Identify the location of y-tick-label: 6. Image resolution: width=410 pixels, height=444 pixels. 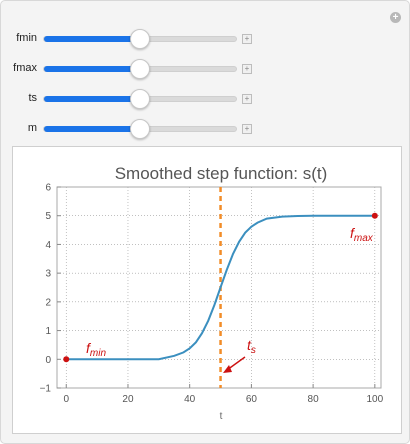
(48, 188).